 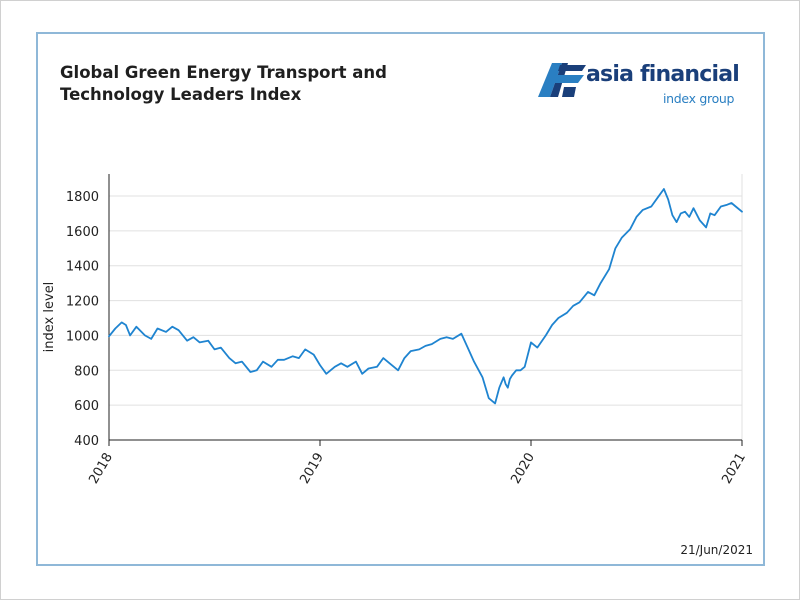 What do you see at coordinates (223, 72) in the screenshot?
I see `chart-title-line-1: Global Green Energy Transport and` at bounding box center [223, 72].